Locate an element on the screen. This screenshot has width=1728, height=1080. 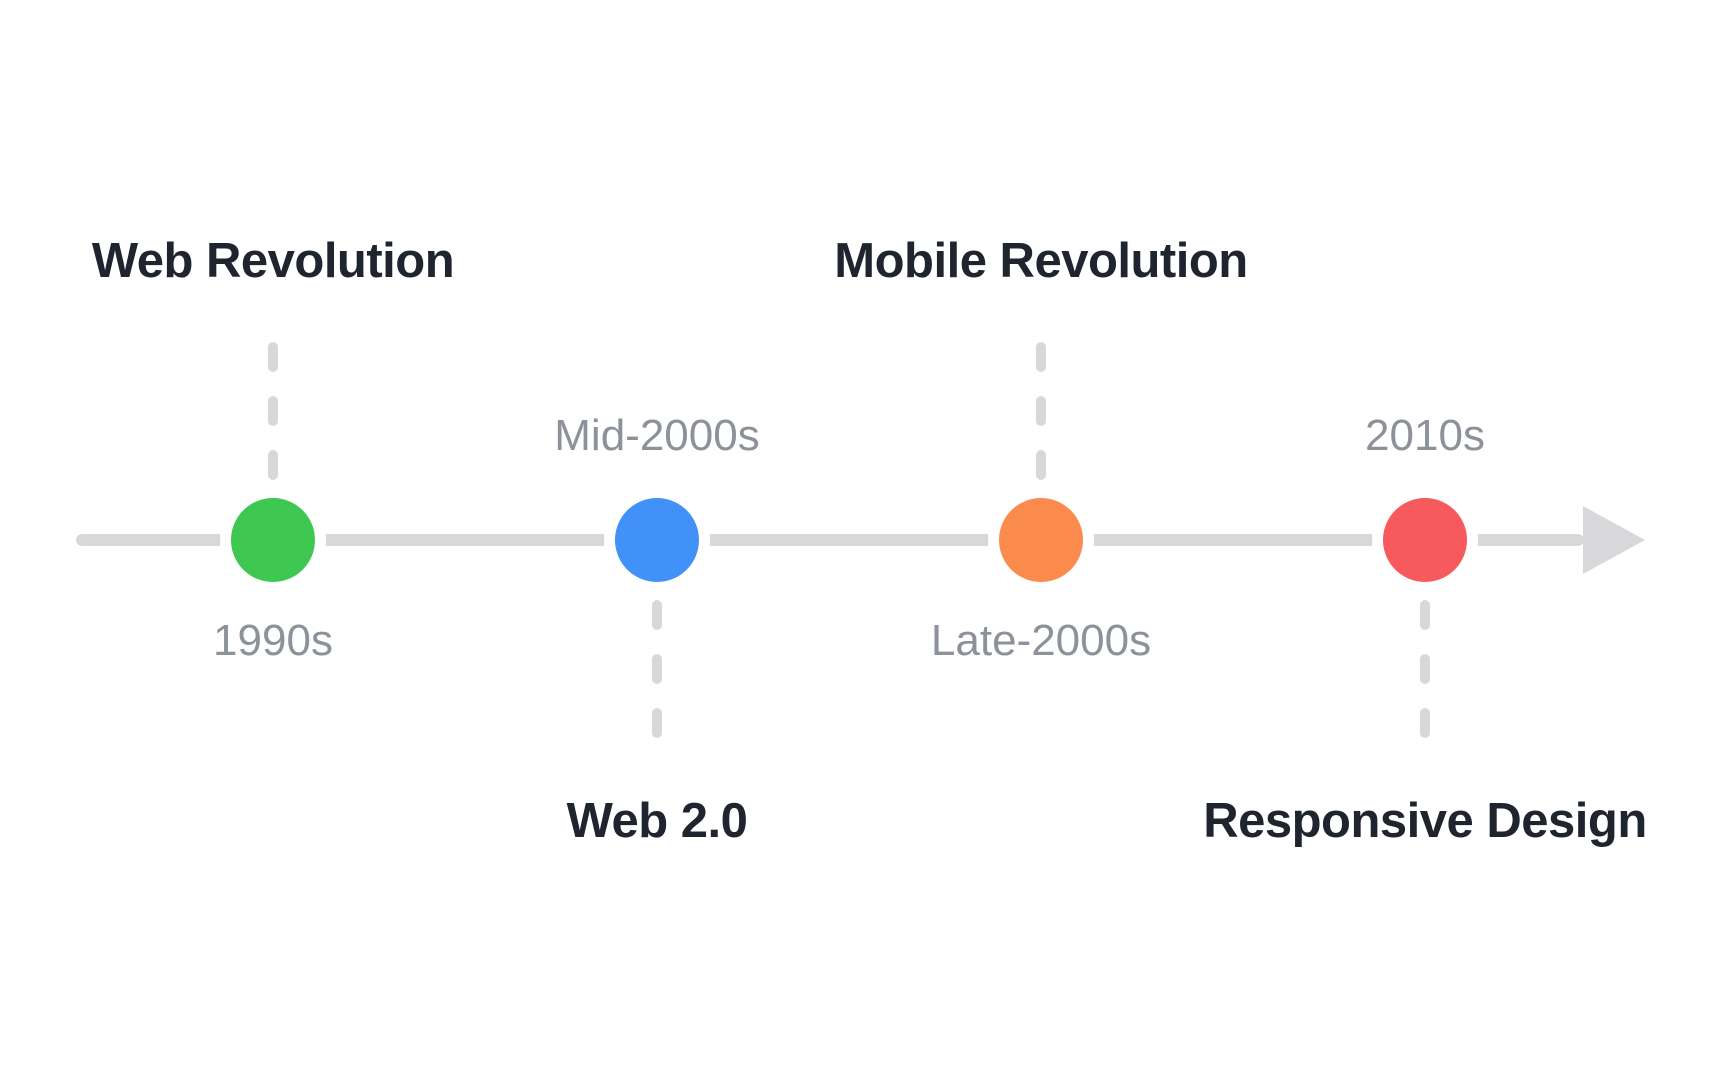
event-period: 2010s is located at coordinates (1425, 435).